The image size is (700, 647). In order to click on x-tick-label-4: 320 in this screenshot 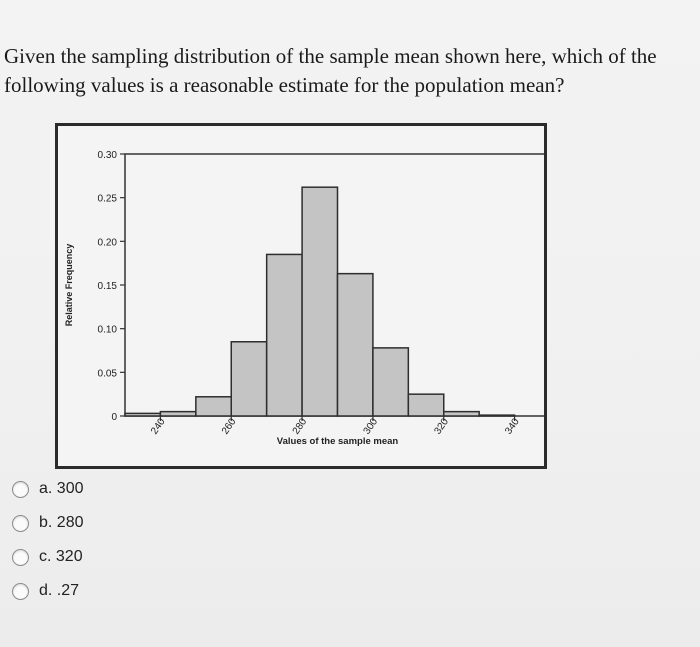, I will do `click(441, 426)`.